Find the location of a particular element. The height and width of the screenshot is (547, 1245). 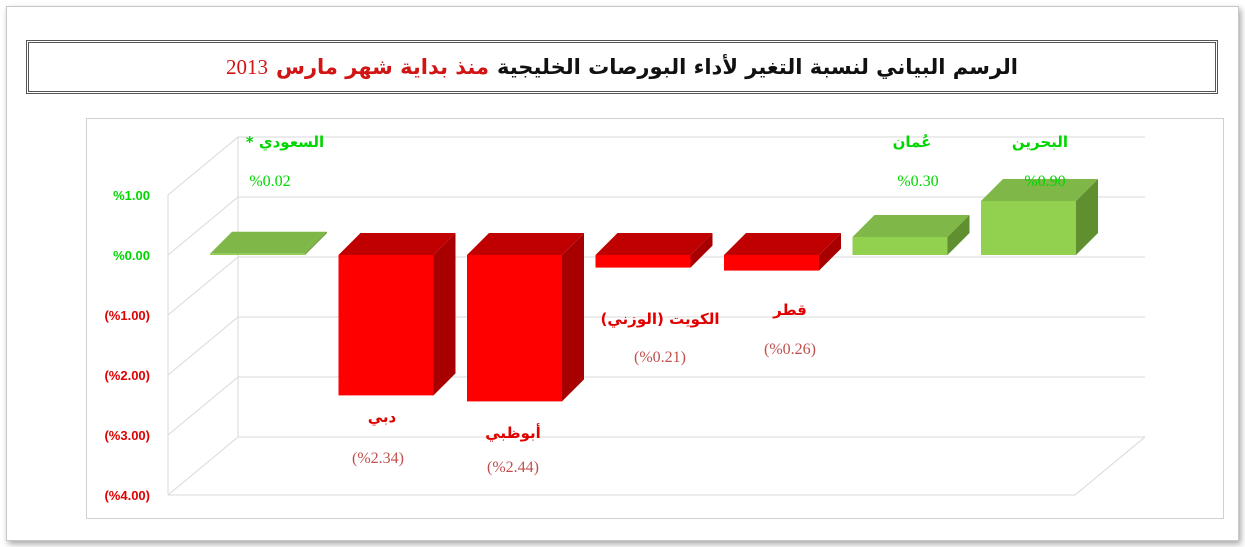

category-label: السعودي * is located at coordinates (285, 142).